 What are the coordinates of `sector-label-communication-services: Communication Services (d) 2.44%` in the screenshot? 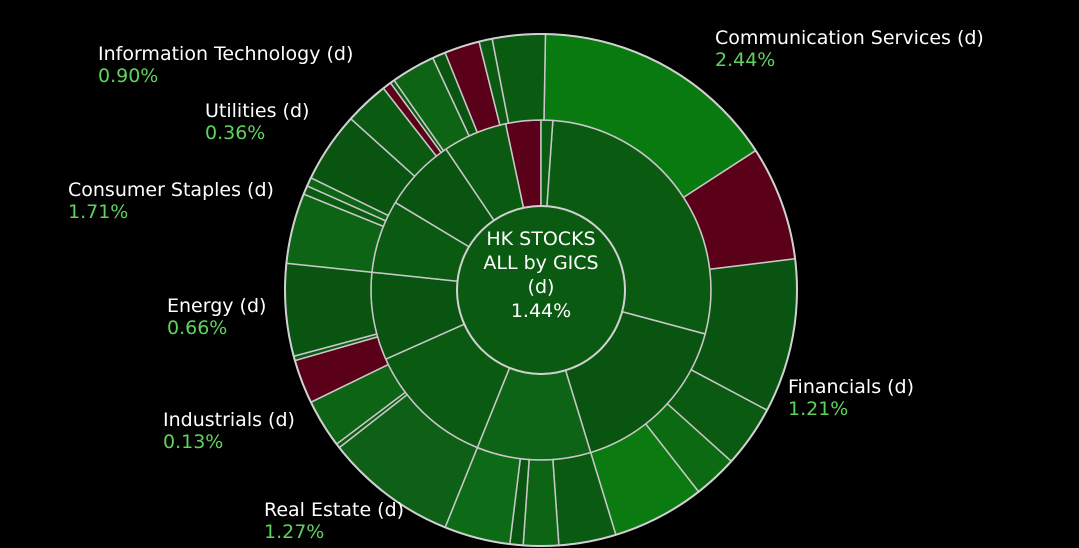 It's located at (849, 49).